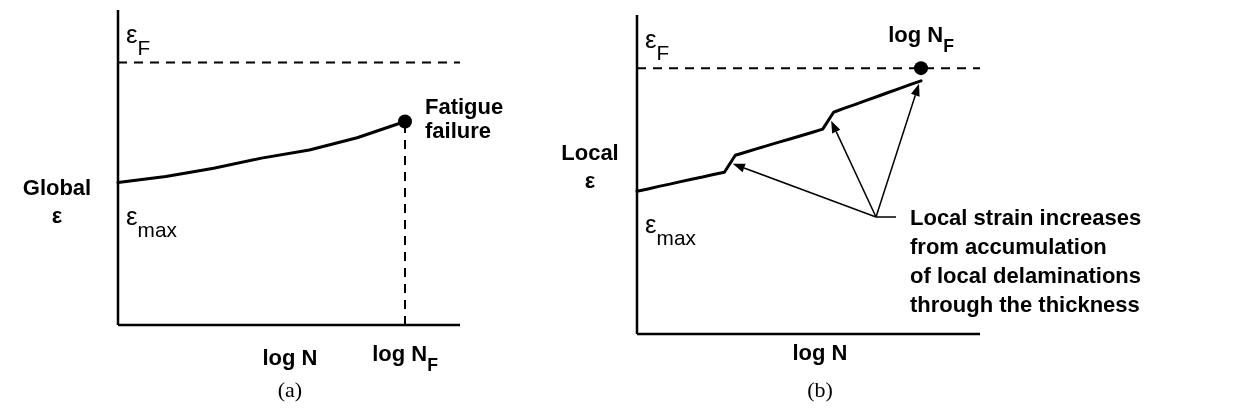 This screenshot has width=1235, height=412. Describe the element at coordinates (590, 166) in the screenshot. I see `y-axis-title: Local ε` at that location.